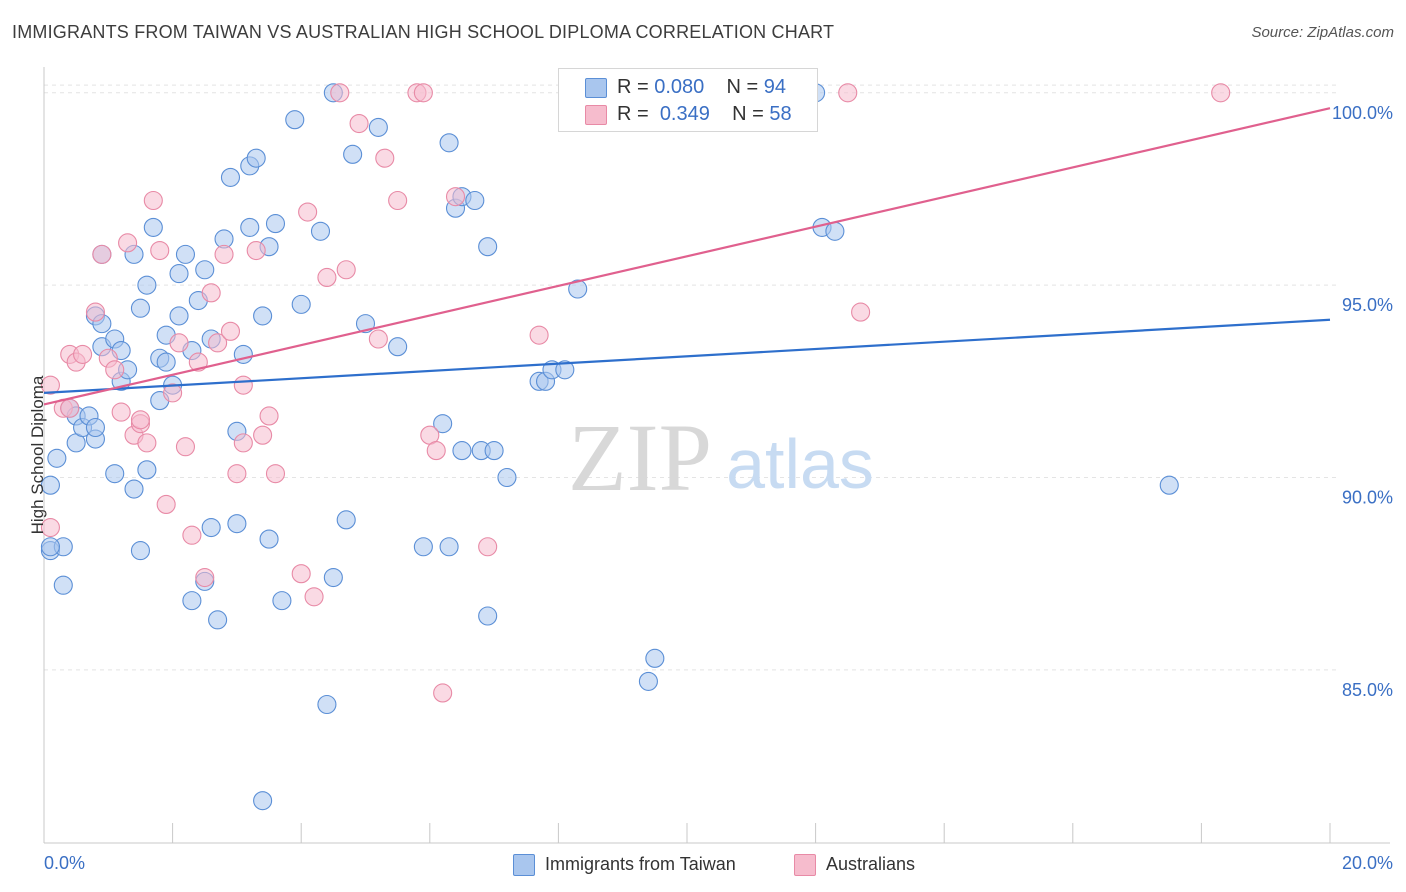  What do you see at coordinates (596, 88) in the screenshot?
I see `legend-swatch-taiwan` at bounding box center [596, 88].